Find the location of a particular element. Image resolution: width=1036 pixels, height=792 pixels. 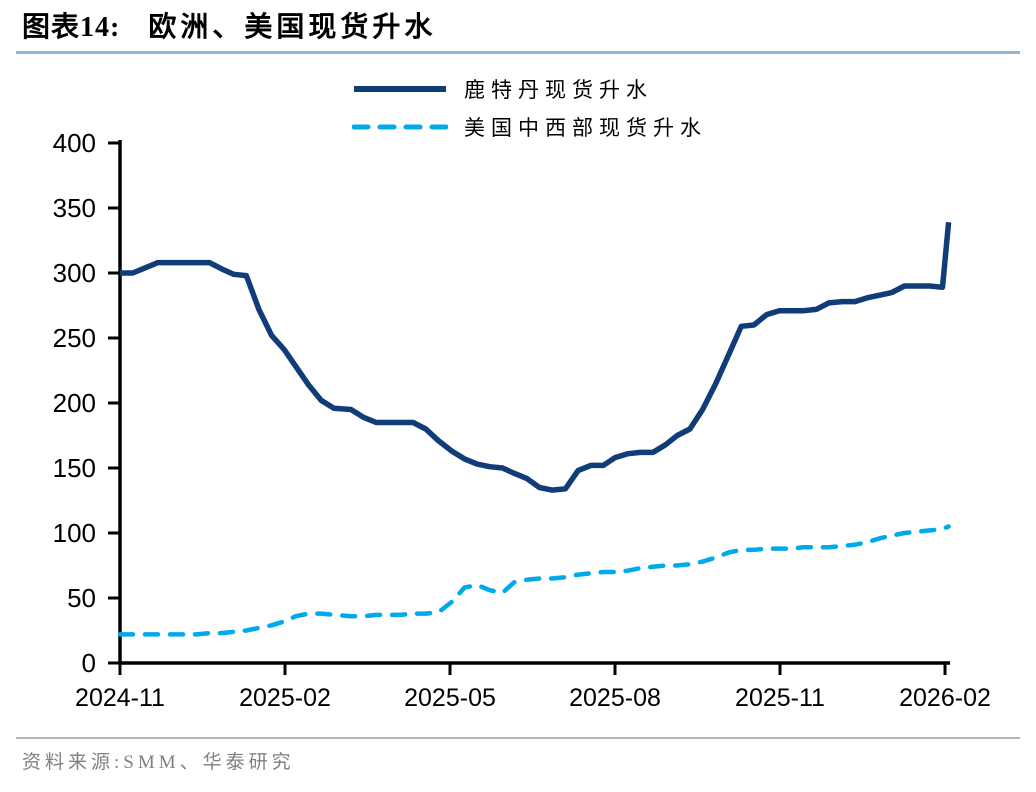

legend-item-rotterdam: 鹿特丹现货升水 is located at coordinates (529, 89).